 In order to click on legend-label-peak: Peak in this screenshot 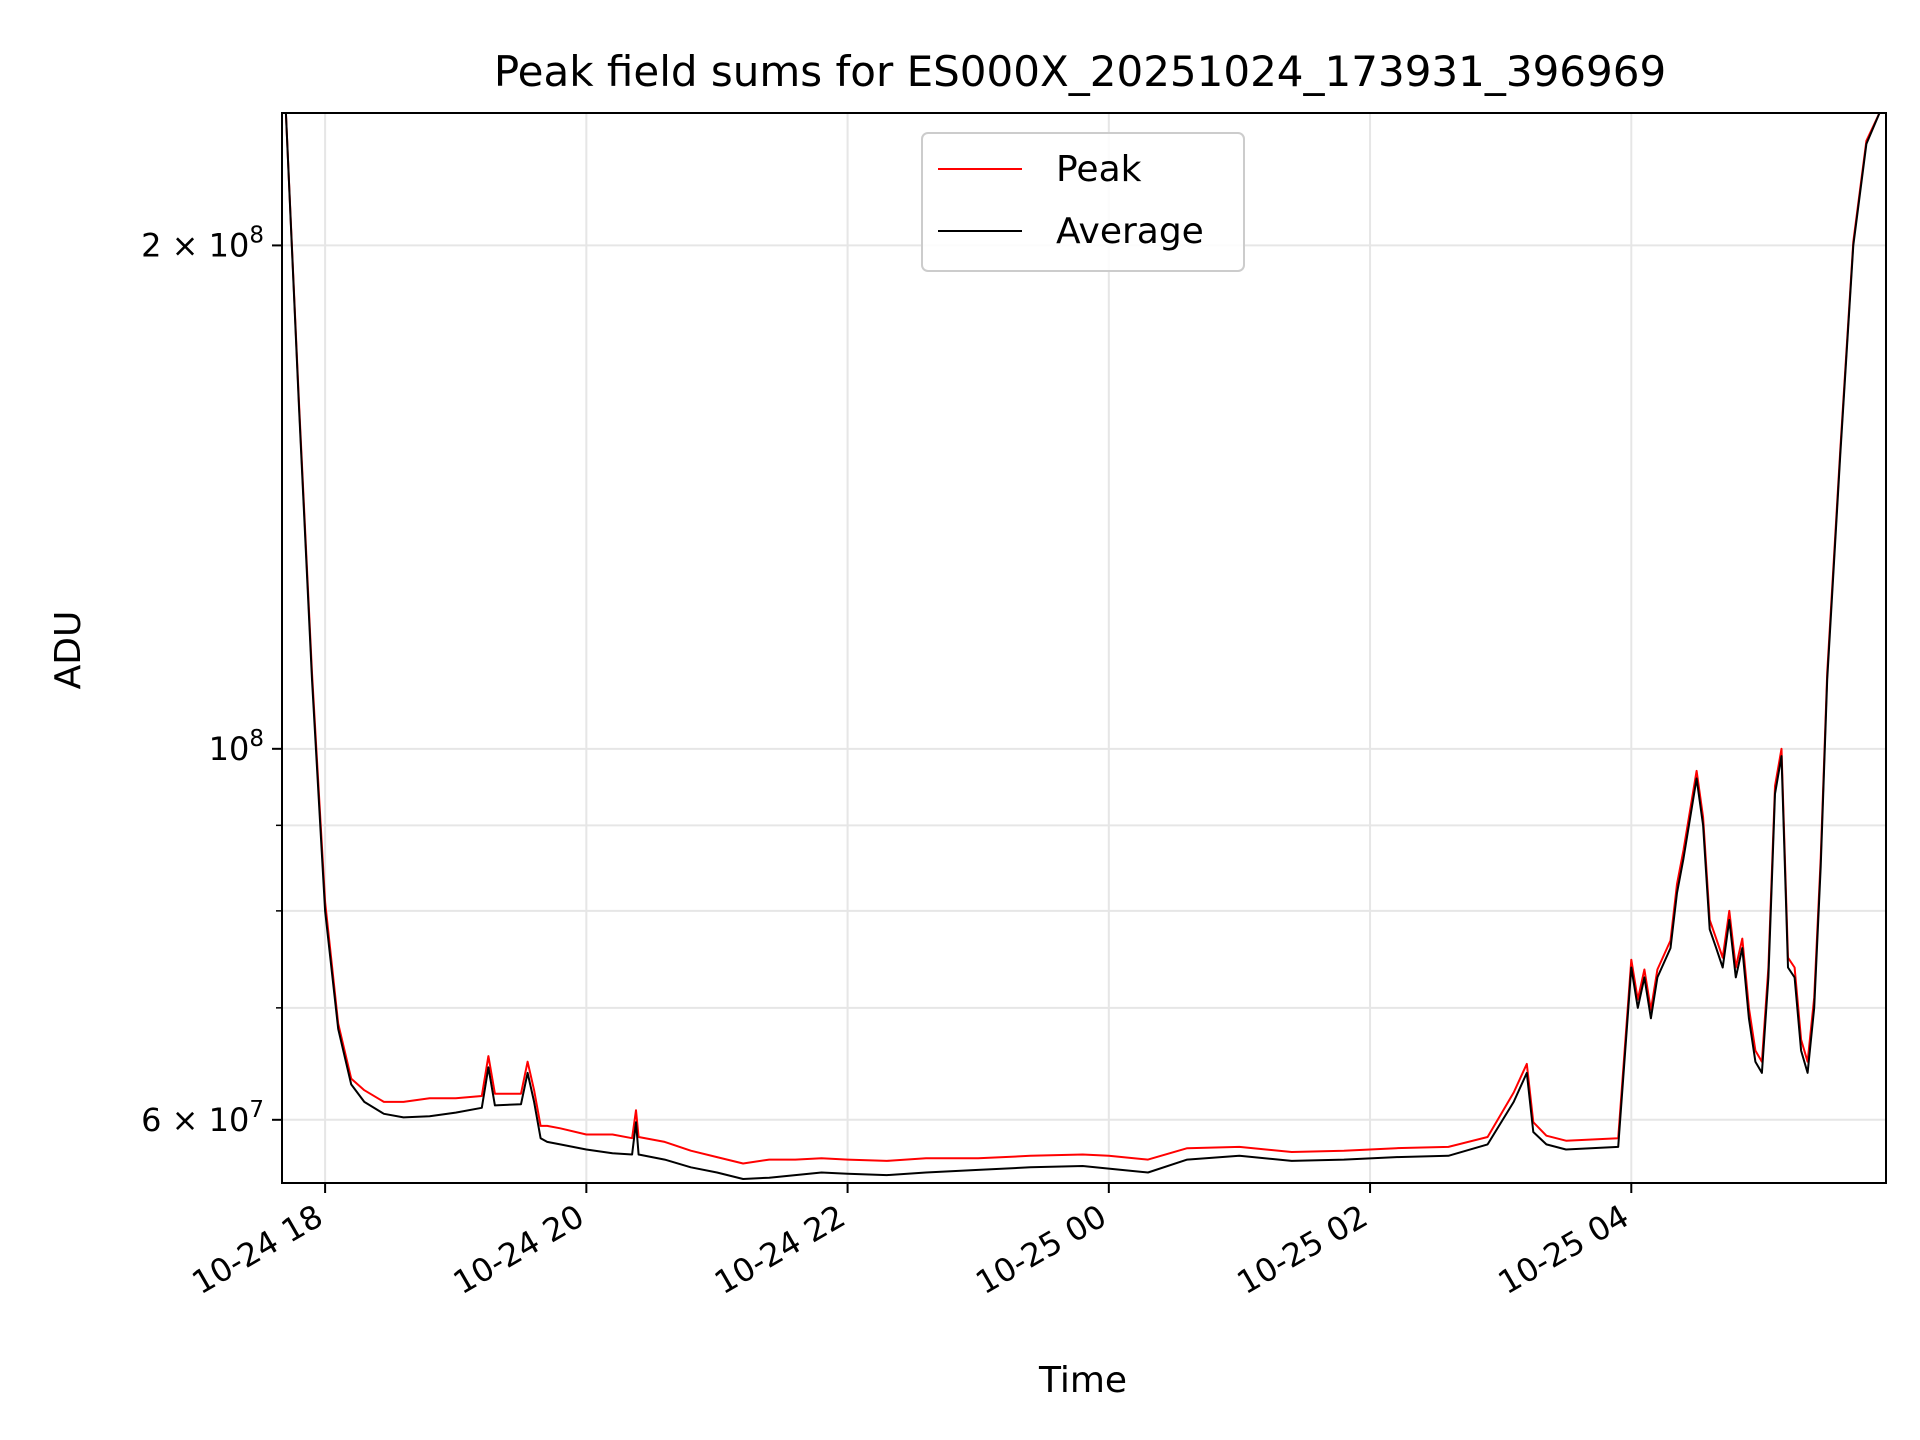, I will do `click(1099, 169)`.